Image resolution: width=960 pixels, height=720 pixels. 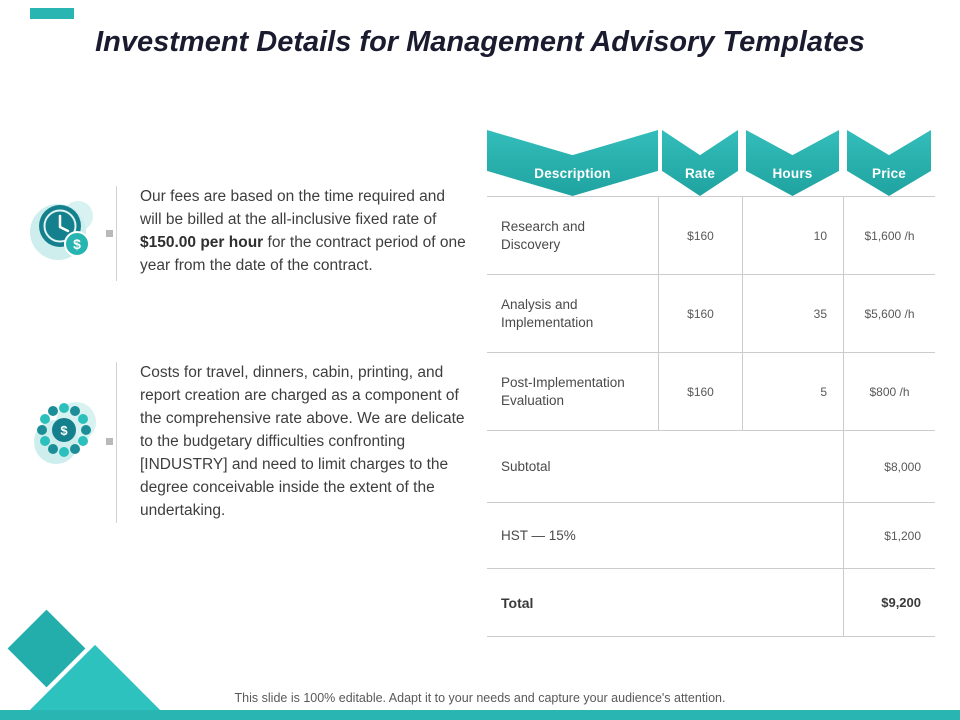 What do you see at coordinates (711, 603) in the screenshot?
I see `table-row-total: Total $9,200` at bounding box center [711, 603].